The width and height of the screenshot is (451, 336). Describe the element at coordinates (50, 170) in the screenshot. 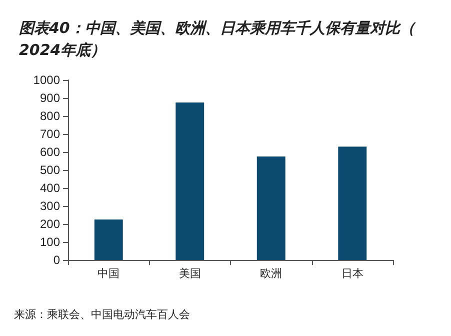

I see `y-tick-label: 500` at that location.